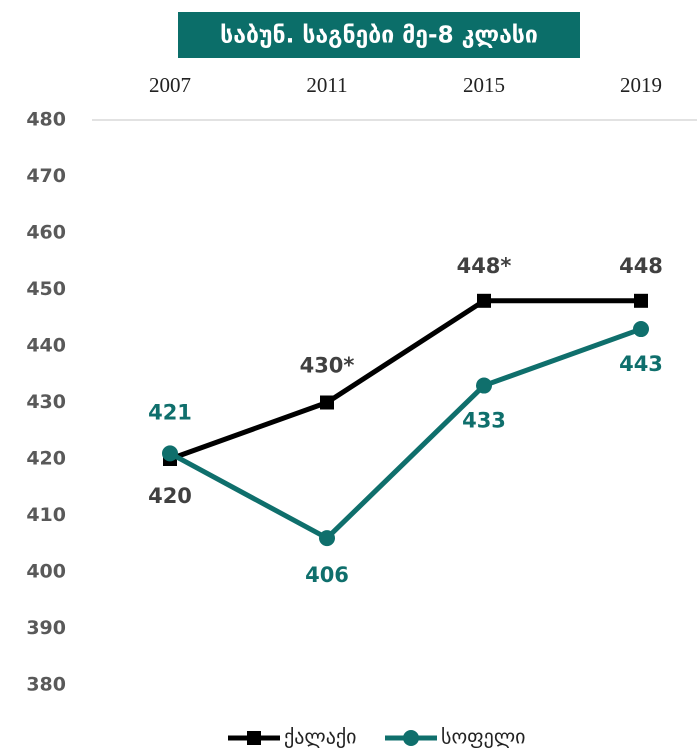 The height and width of the screenshot is (750, 697). Describe the element at coordinates (46, 572) in the screenshot. I see `y-tick-label: 400` at that location.